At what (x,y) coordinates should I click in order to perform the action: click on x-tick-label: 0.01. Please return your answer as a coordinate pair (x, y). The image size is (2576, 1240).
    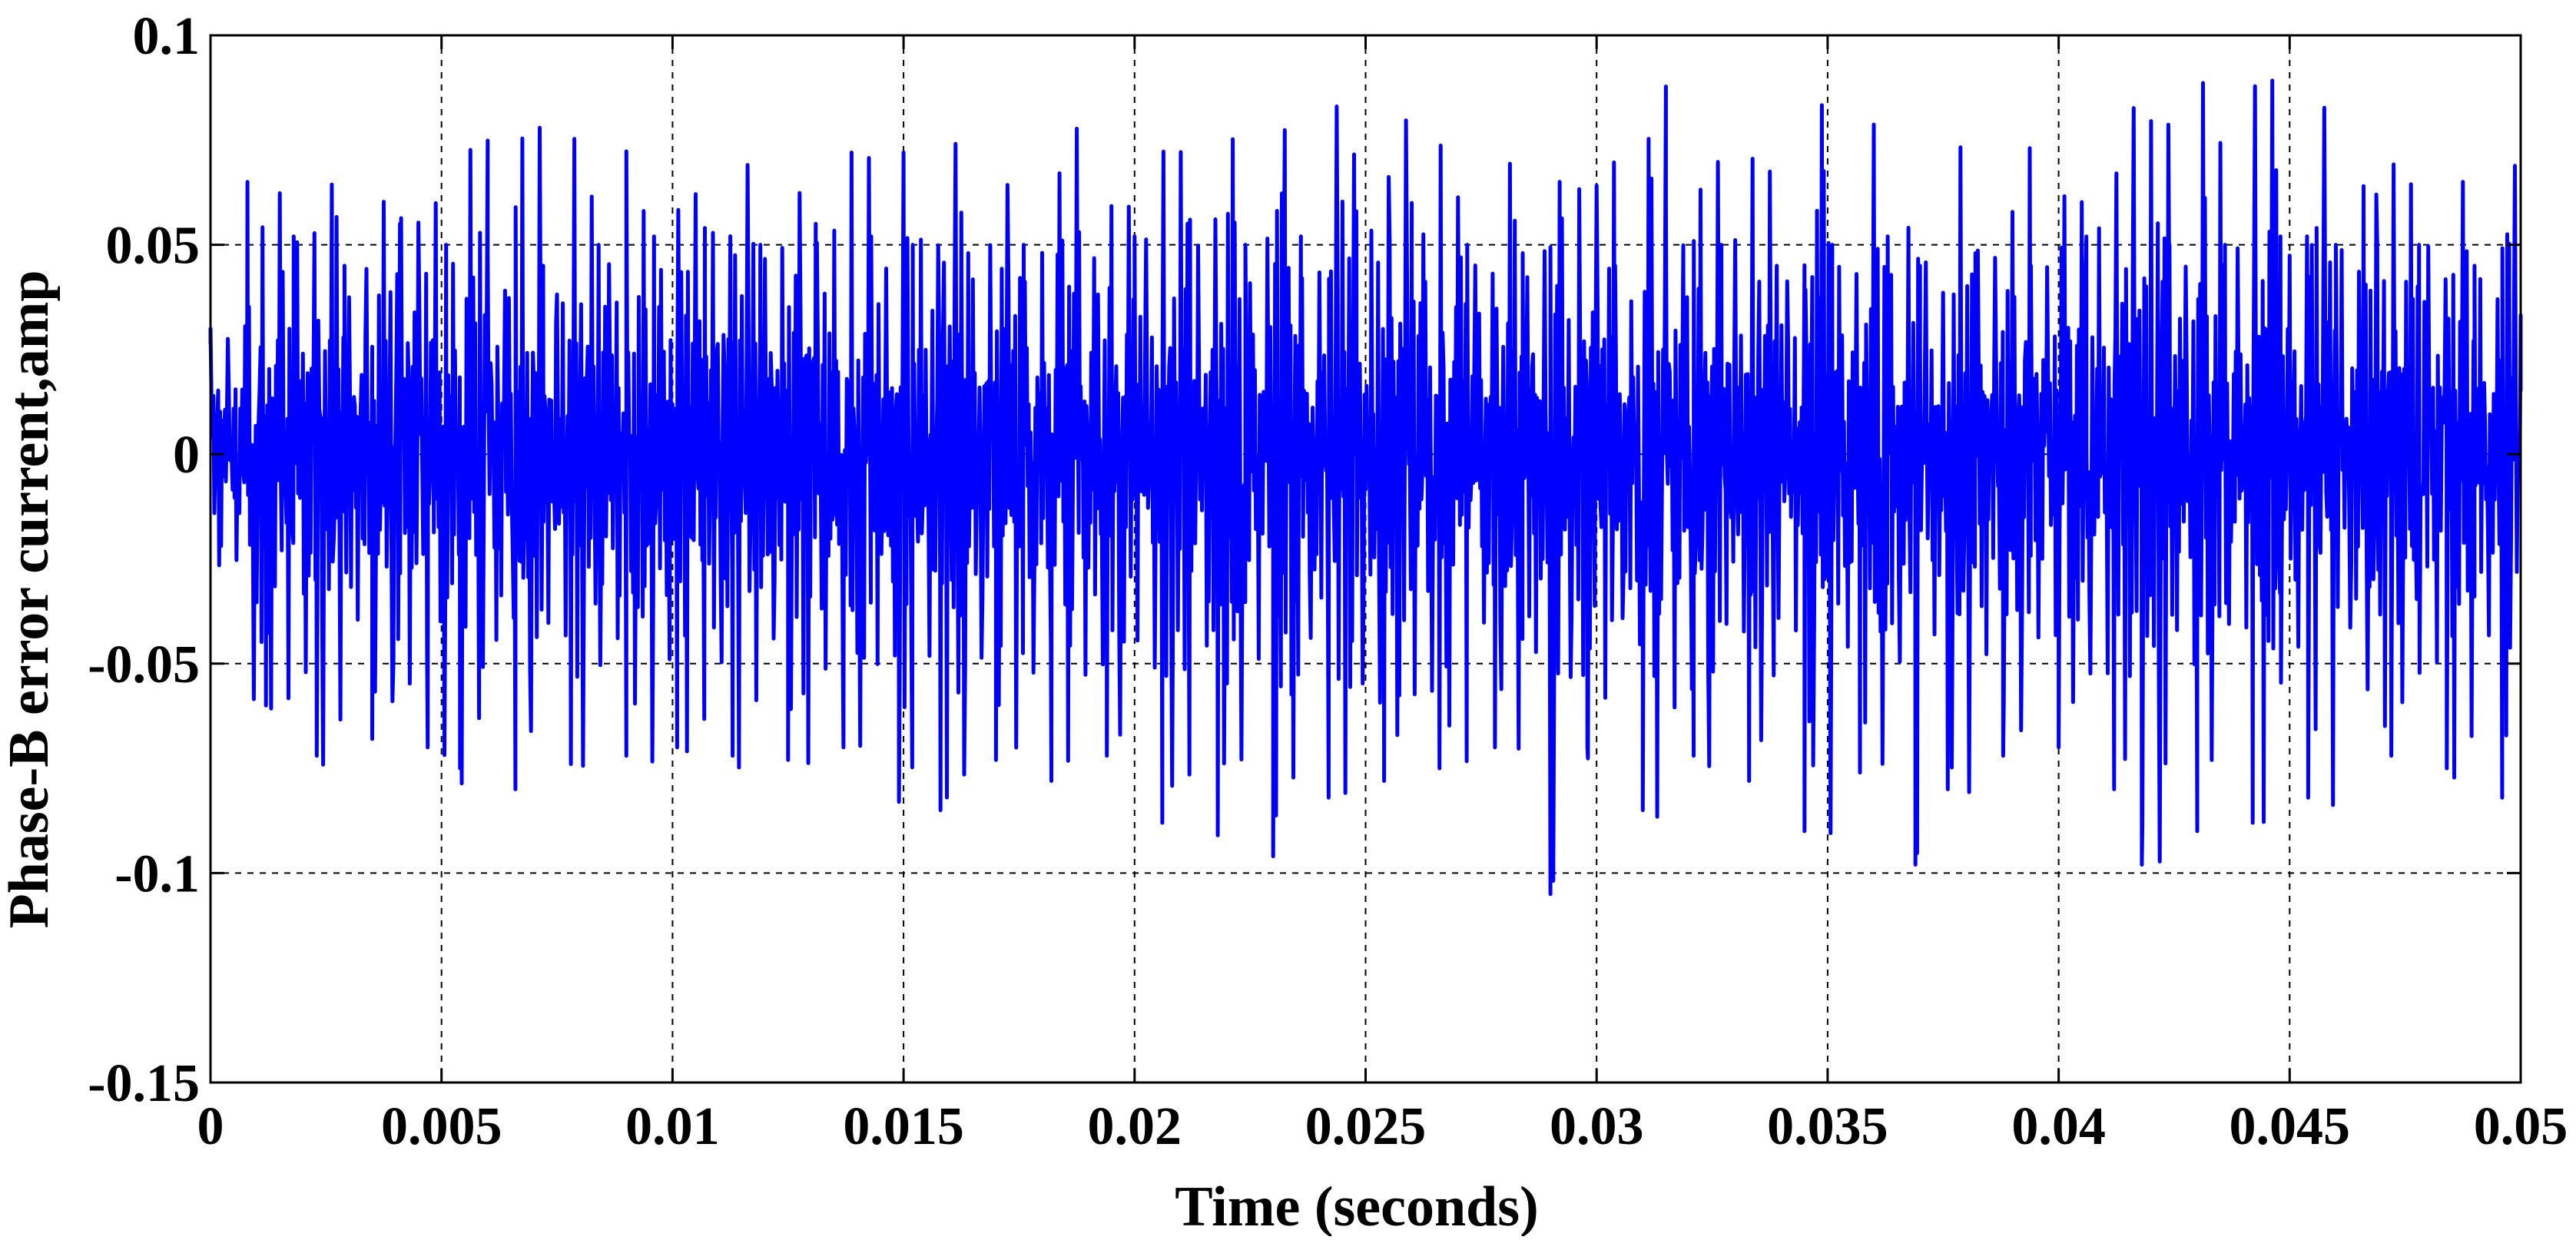
    Looking at the image, I should click on (672, 1126).